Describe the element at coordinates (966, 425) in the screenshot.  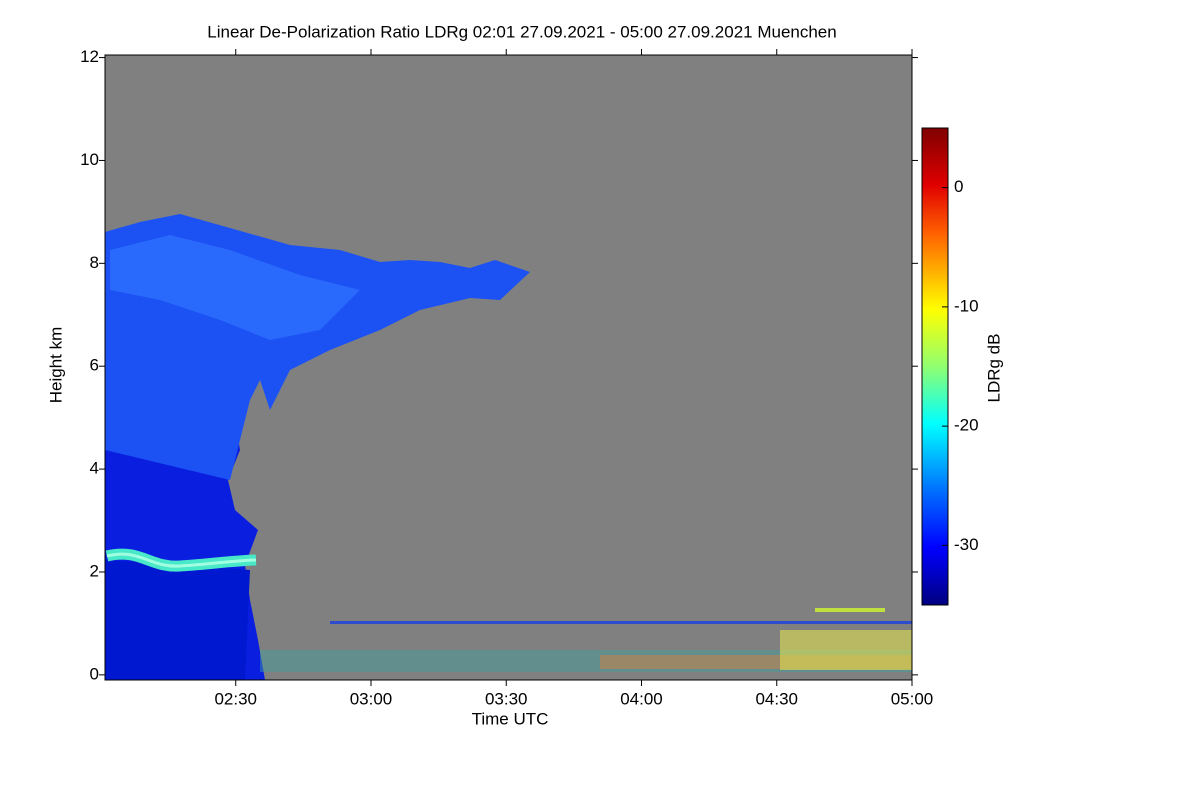
I see `colorbar-tick-label: -20` at that location.